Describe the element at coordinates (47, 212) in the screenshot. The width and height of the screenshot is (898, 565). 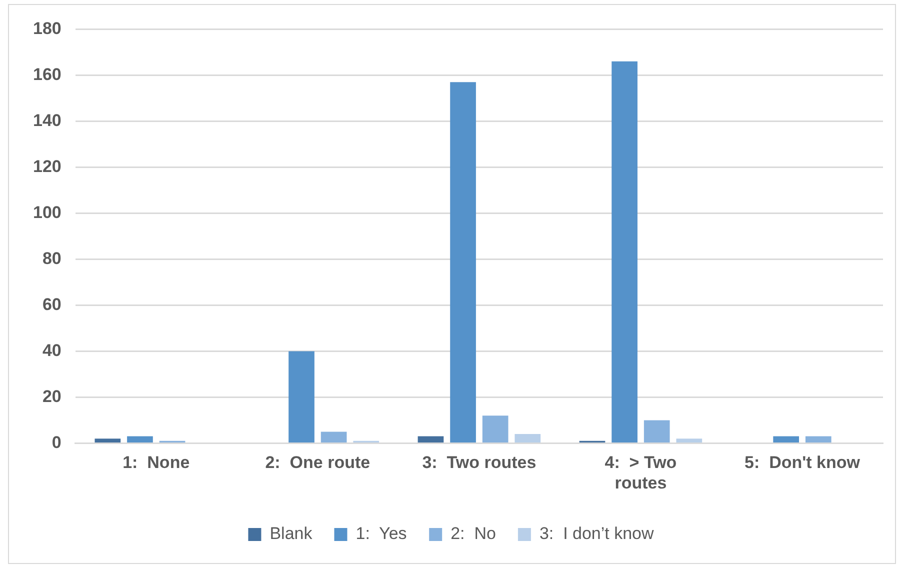
I see `y-tick-label: 100` at that location.